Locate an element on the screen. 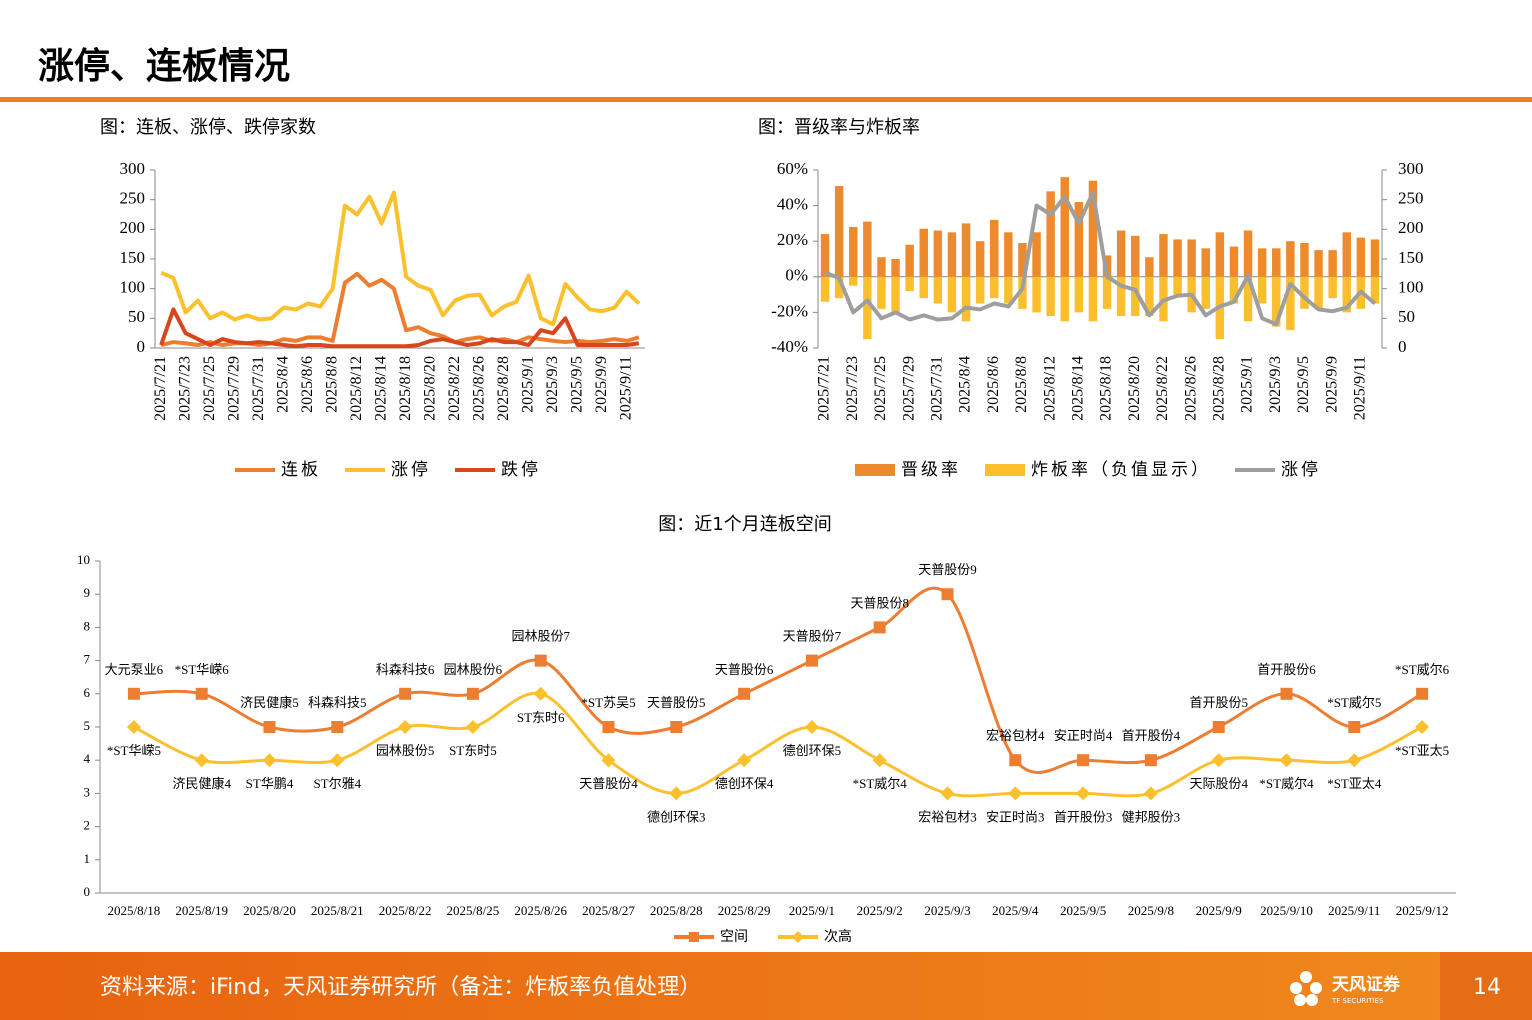 The image size is (1532, 1020). data-label: 天普股份9 is located at coordinates (947, 569).